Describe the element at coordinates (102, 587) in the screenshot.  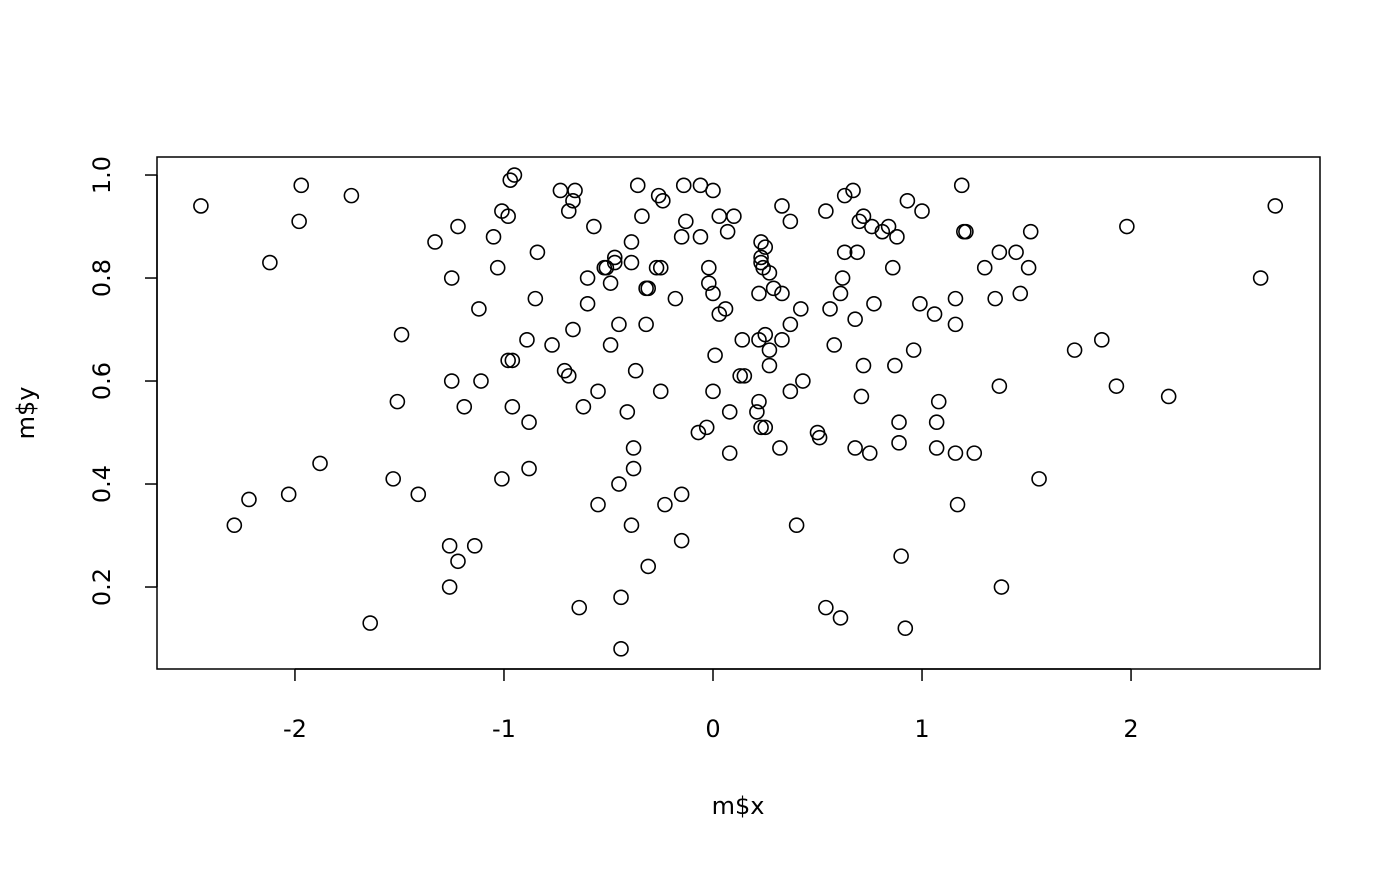
I see `y-tick-label: 0.2` at that location.